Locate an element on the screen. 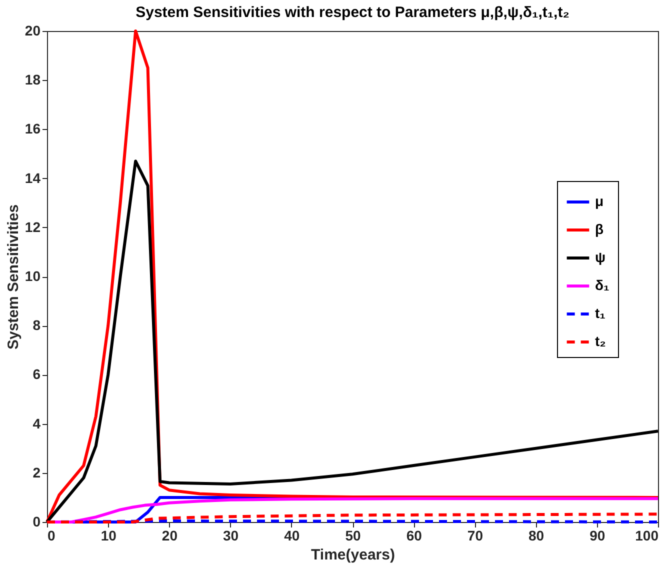 Image resolution: width=668 pixels, height=567 pixels. x-tick-label: 80 is located at coordinates (536, 536).